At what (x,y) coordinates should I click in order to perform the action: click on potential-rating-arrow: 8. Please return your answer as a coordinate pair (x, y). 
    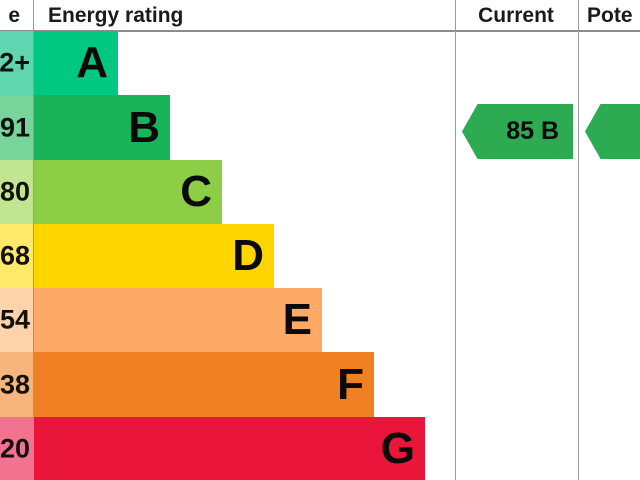
    Looking at the image, I should click on (612, 131).